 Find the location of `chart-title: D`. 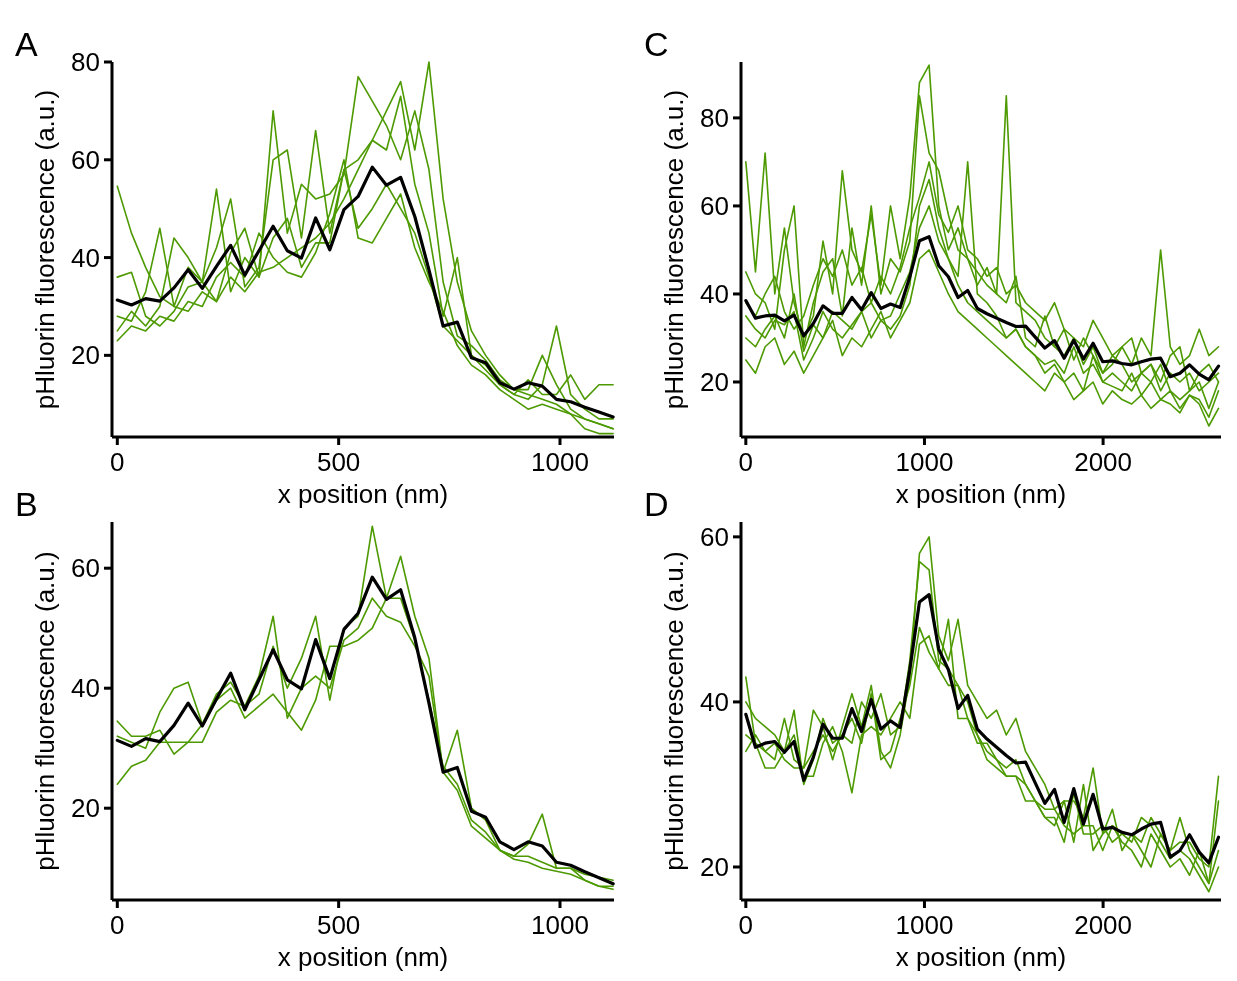

chart-title: D is located at coordinates (656, 504).